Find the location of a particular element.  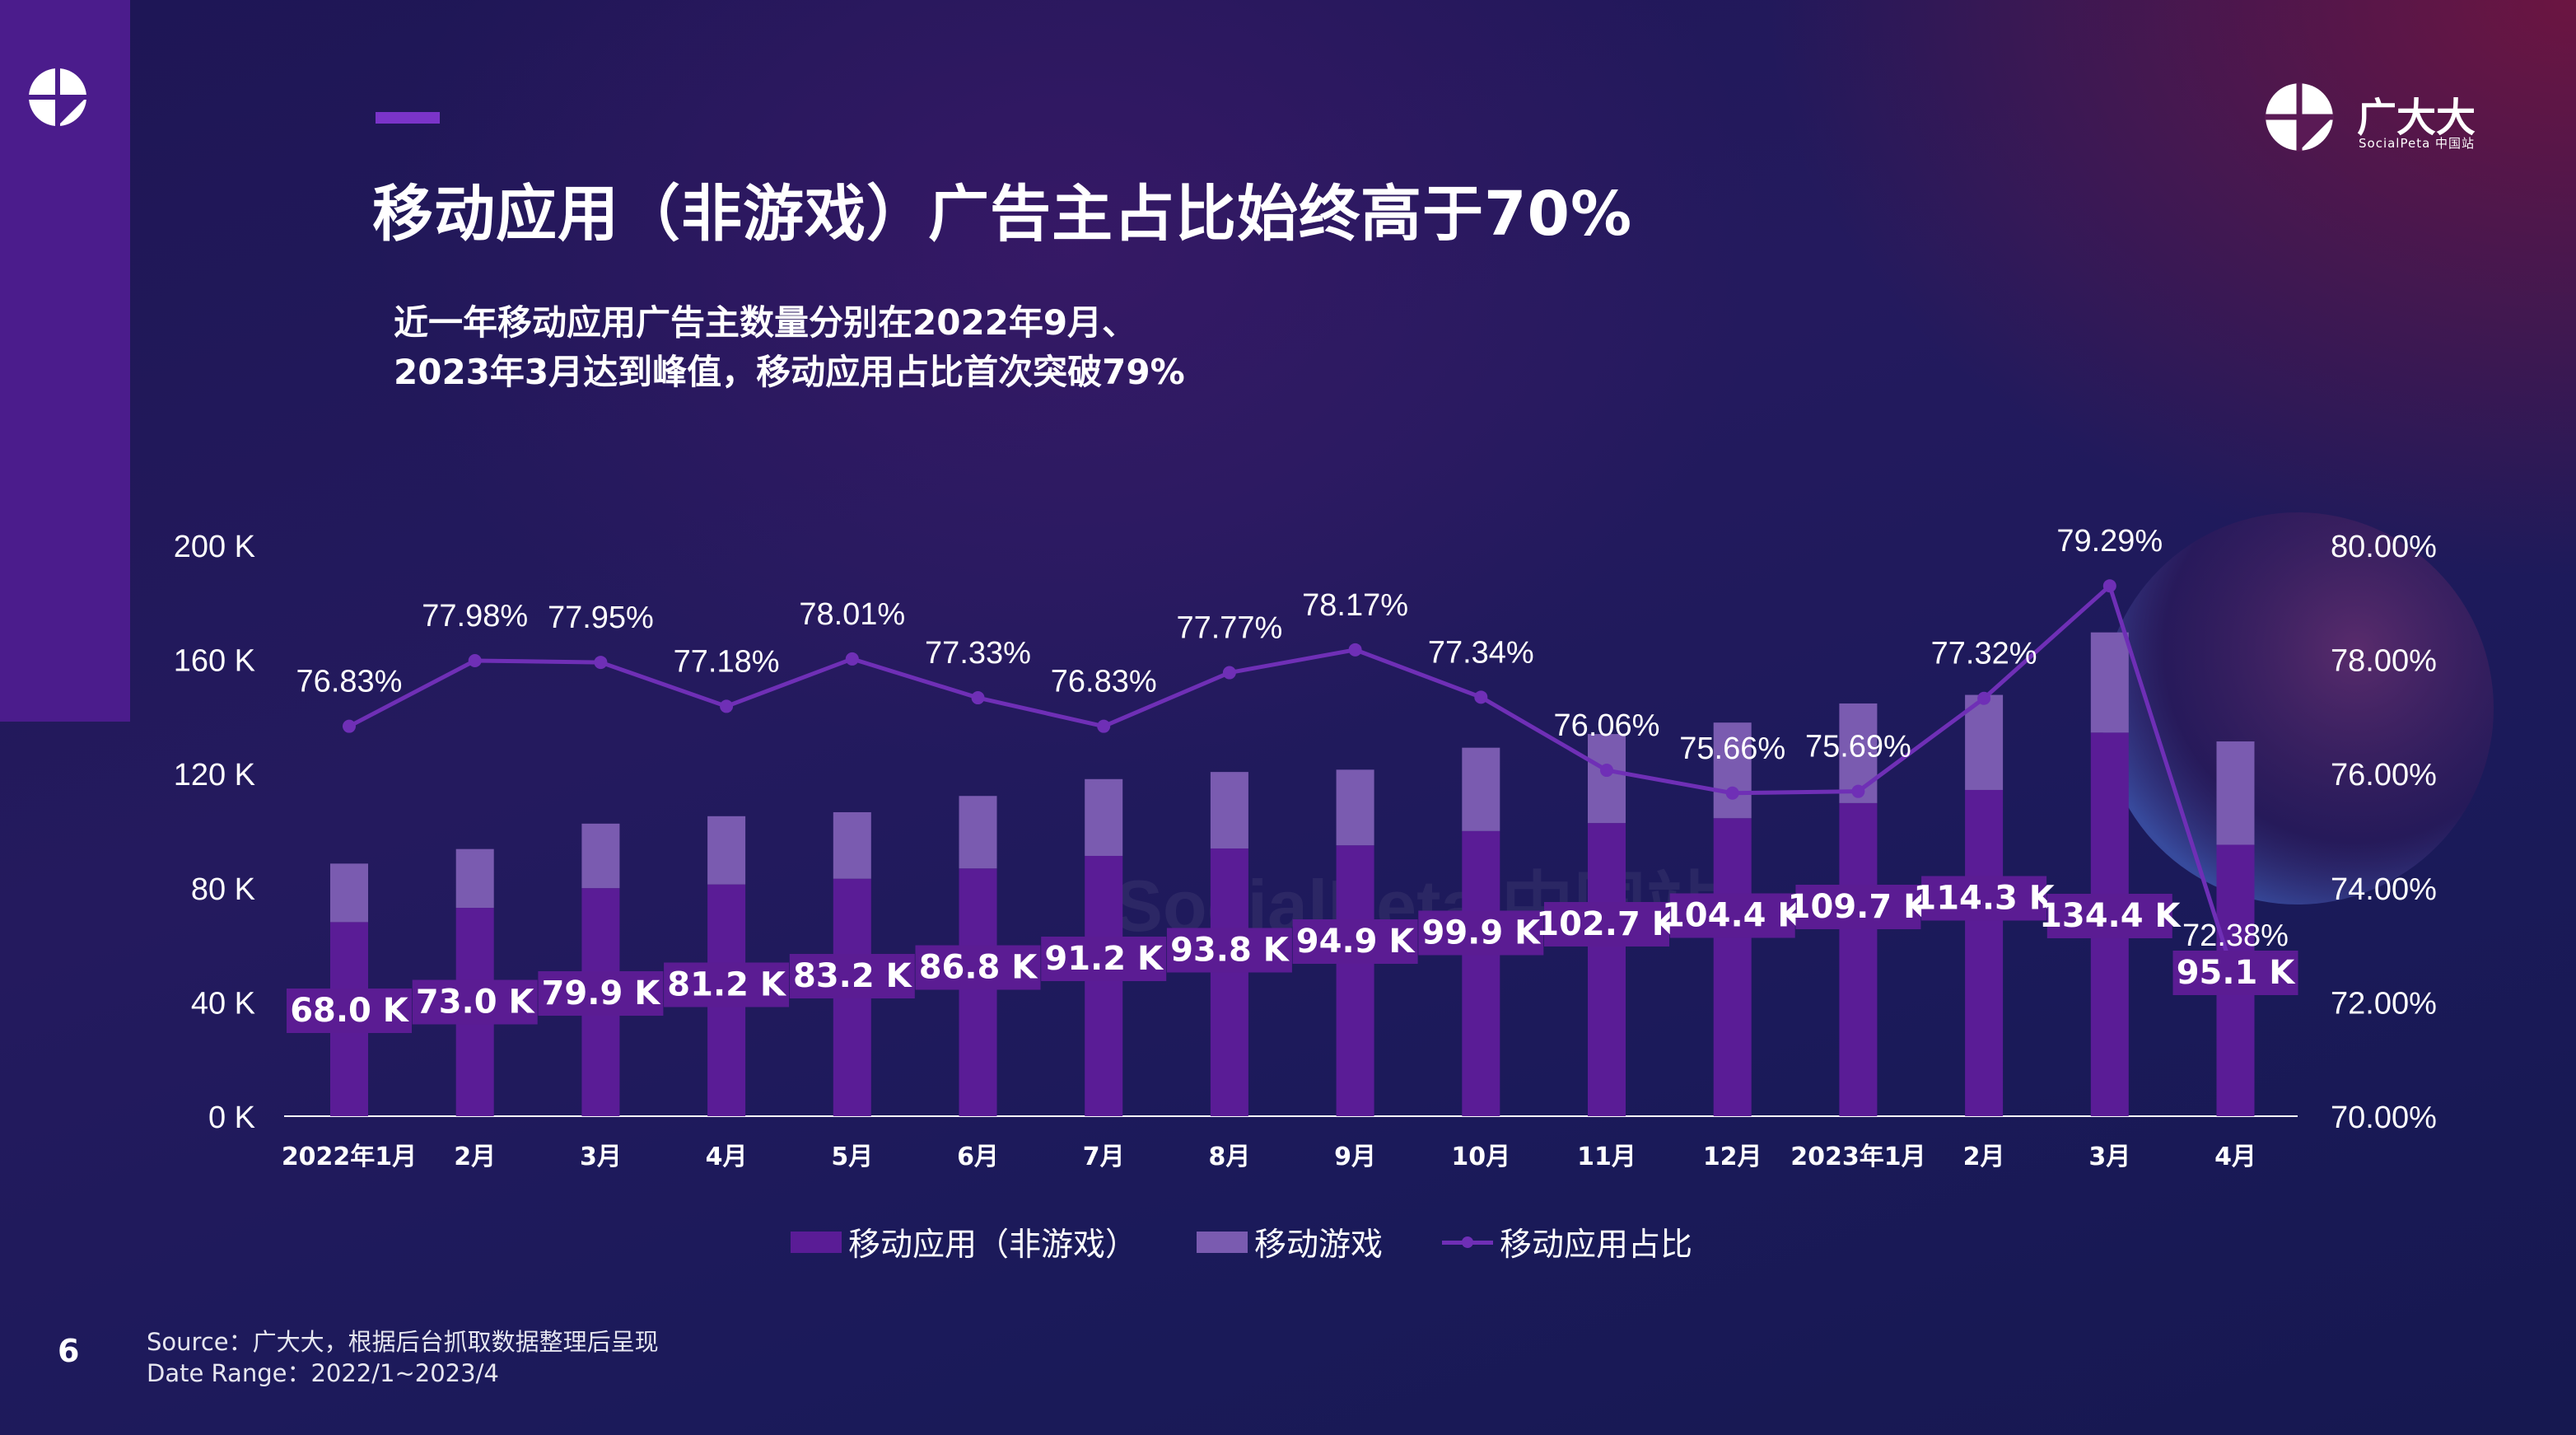

y-left-tick-label: 40 K is located at coordinates (223, 1003).